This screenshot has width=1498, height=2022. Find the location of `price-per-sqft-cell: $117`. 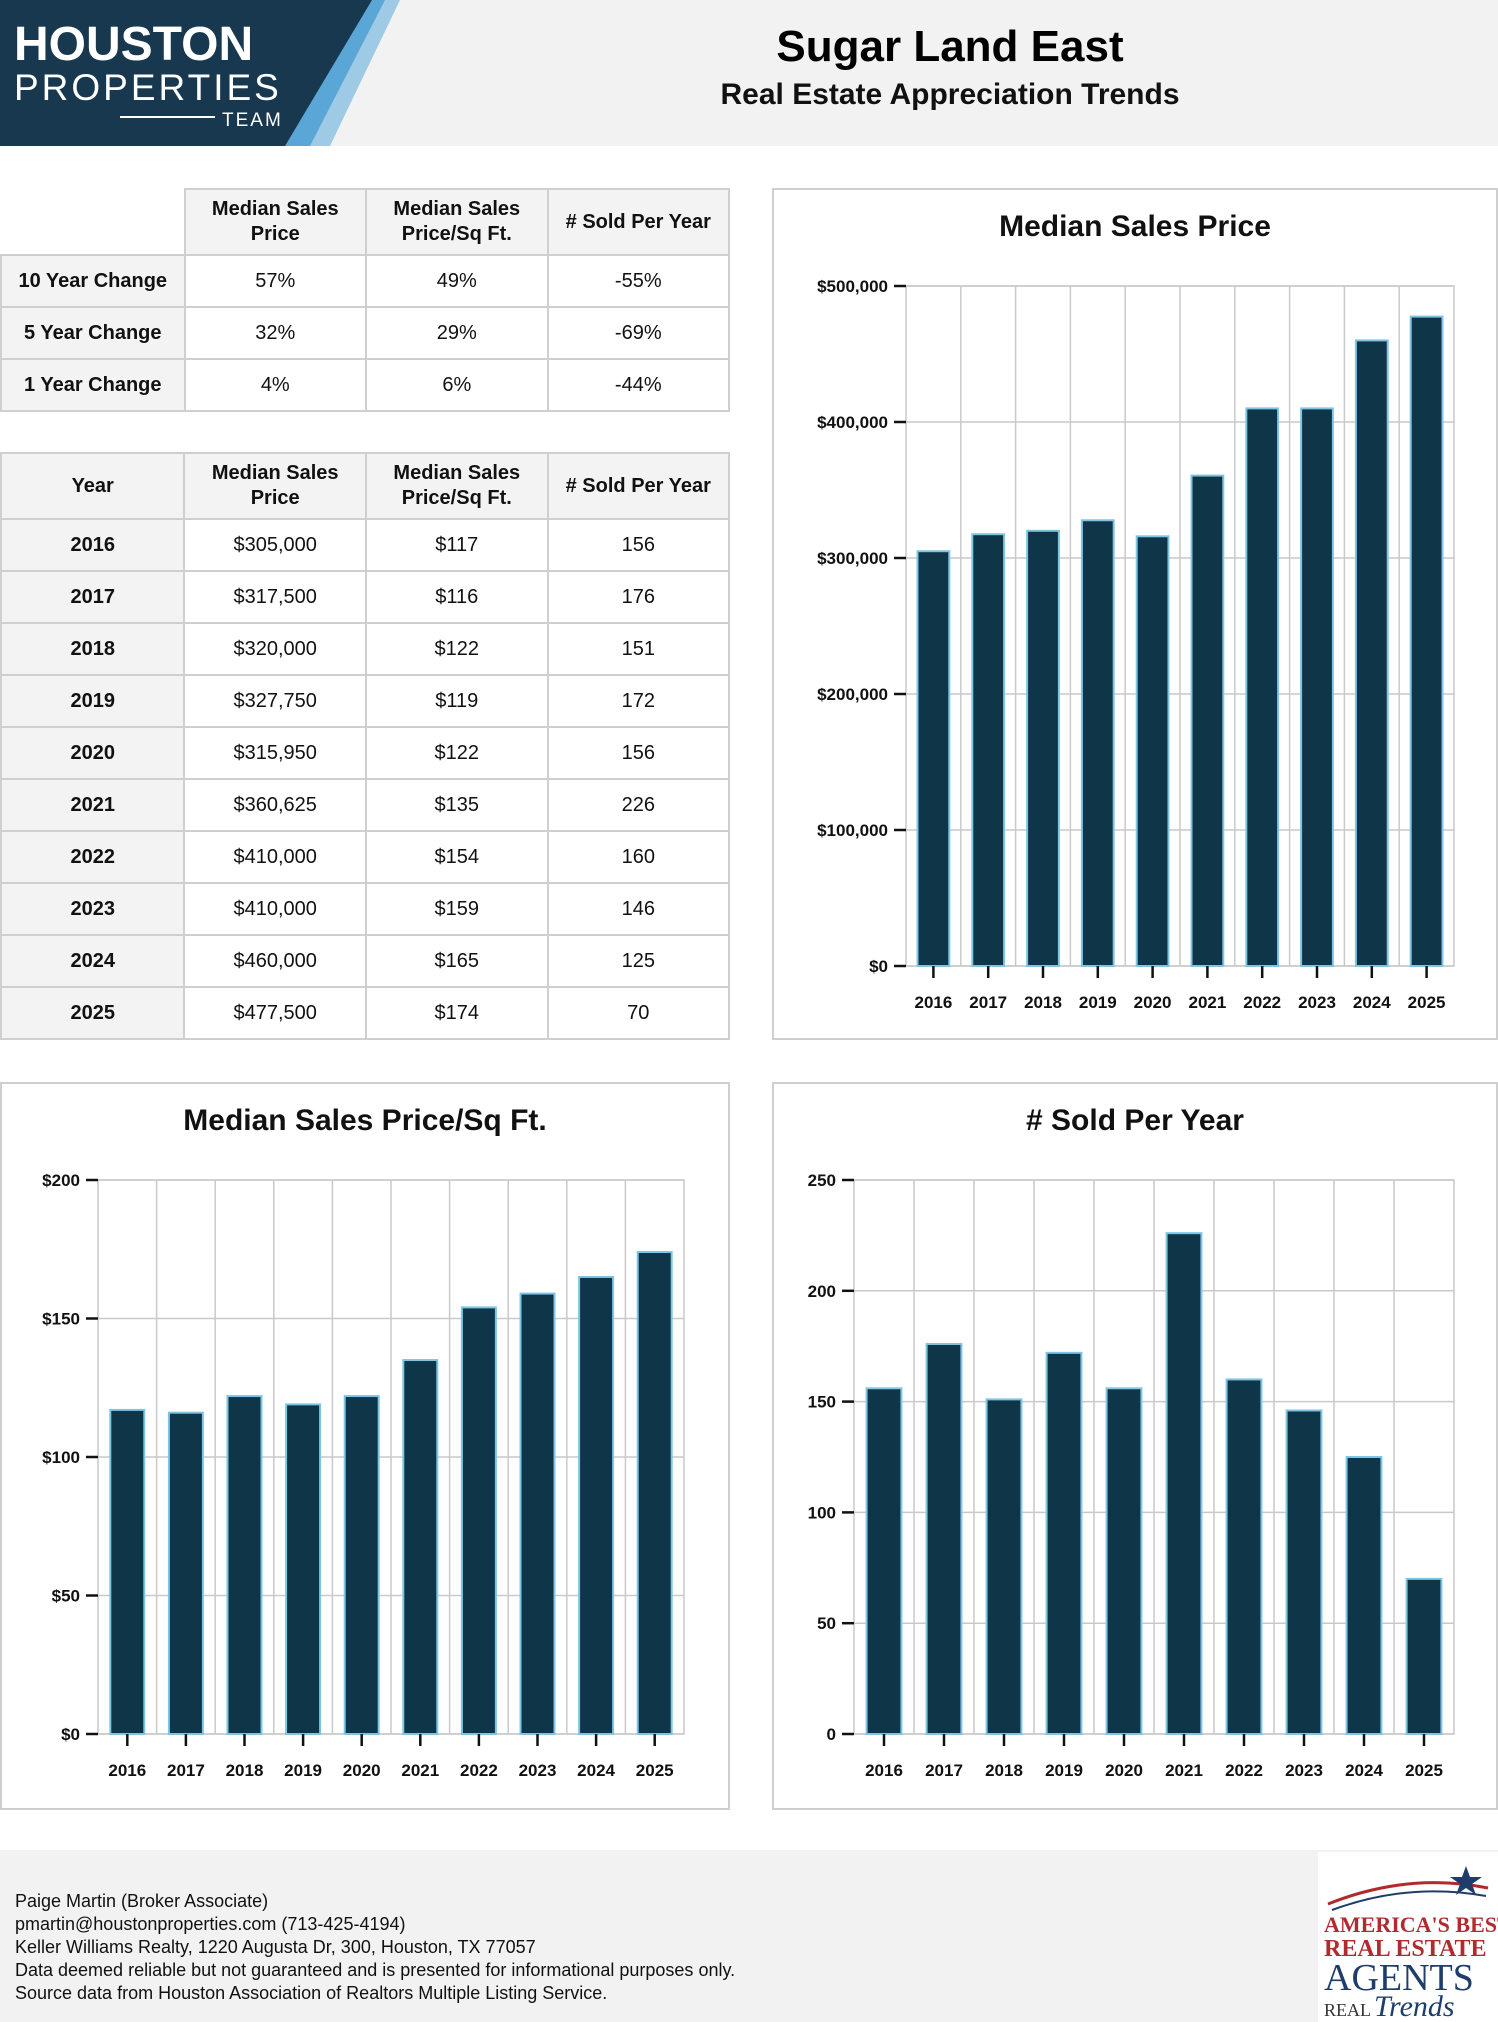

price-per-sqft-cell: $117 is located at coordinates (456, 545).